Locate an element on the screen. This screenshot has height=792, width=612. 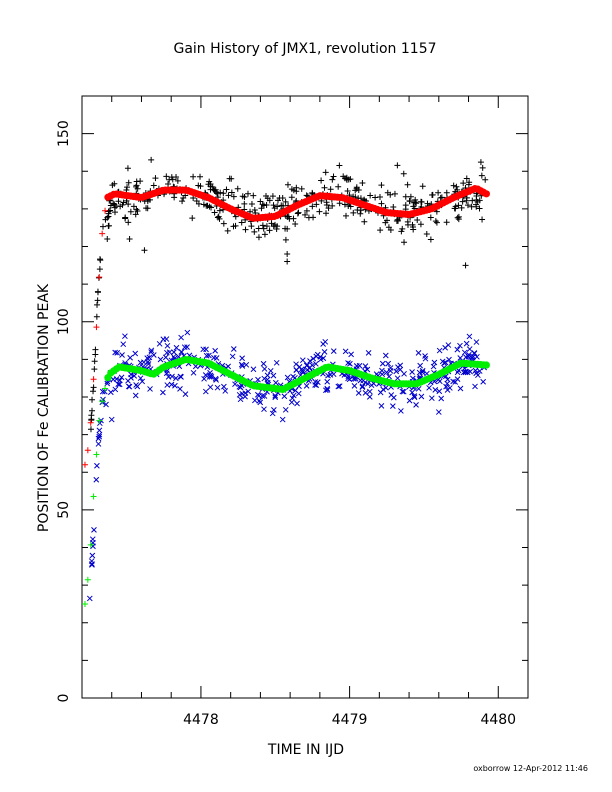
y-axis-label: POSITION OF Fe CALIBRATION PEAK is located at coordinates (44, 407).